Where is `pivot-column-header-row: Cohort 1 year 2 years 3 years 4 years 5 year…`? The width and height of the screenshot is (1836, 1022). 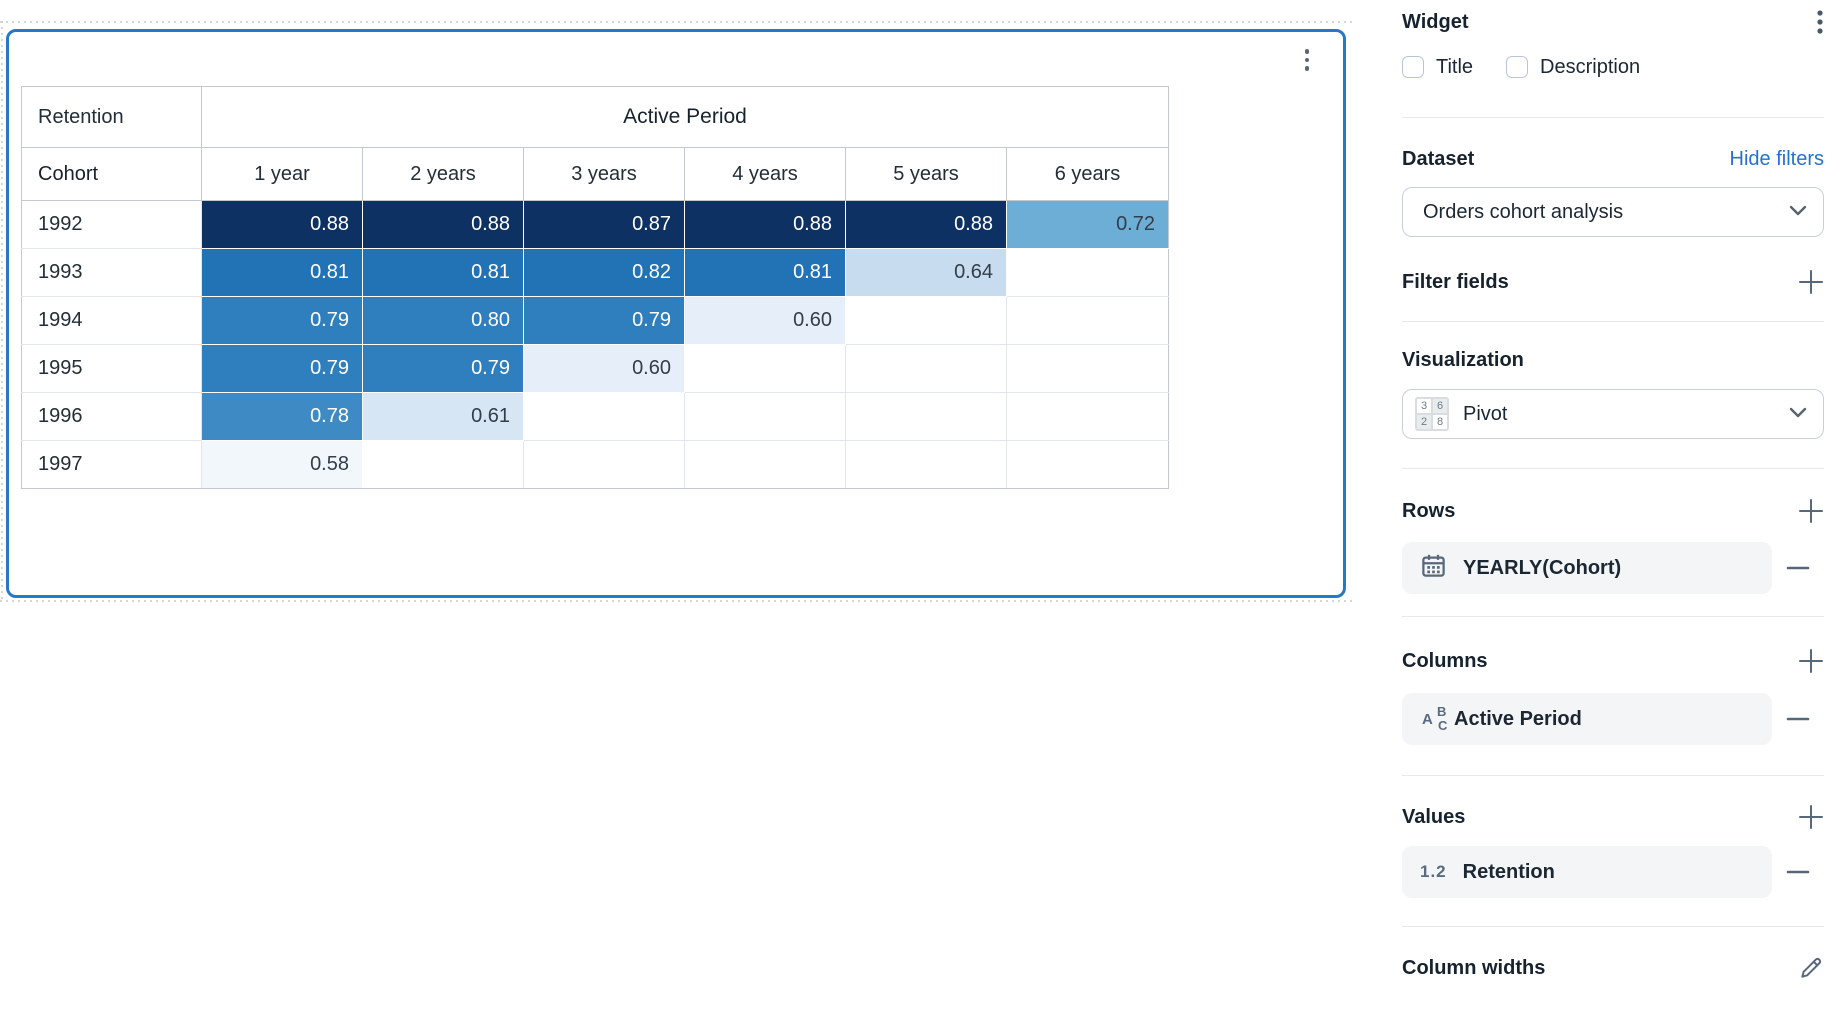 pivot-column-header-row: Cohort 1 year 2 years 3 years 4 years 5 year… is located at coordinates (595, 174).